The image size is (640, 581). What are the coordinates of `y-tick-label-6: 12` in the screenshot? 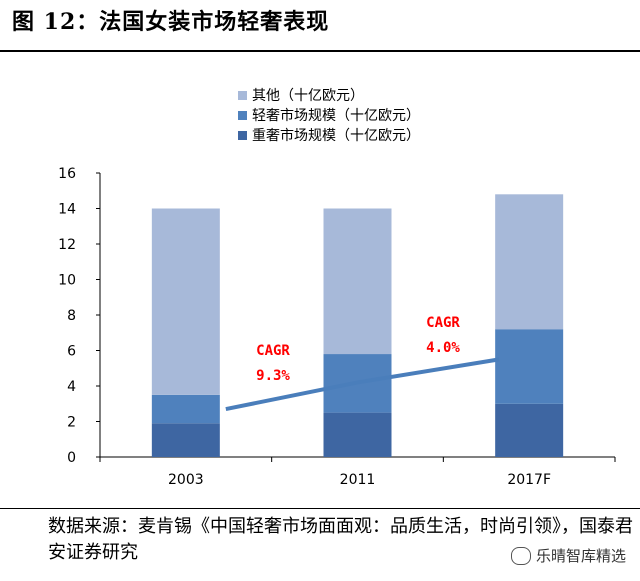 It's located at (67, 245).